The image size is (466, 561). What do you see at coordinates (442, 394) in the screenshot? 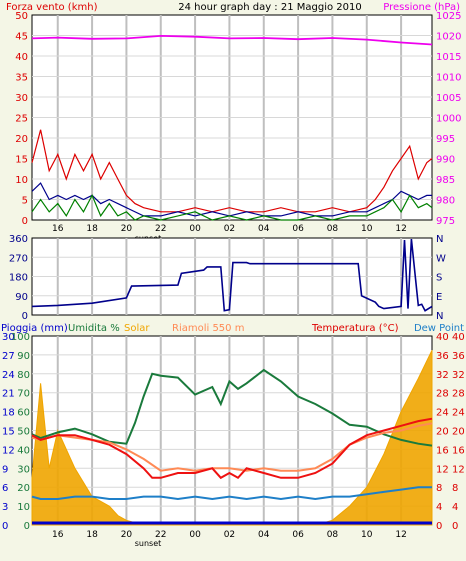
I see `temperature-tick-label: 28` at bounding box center [442, 394].